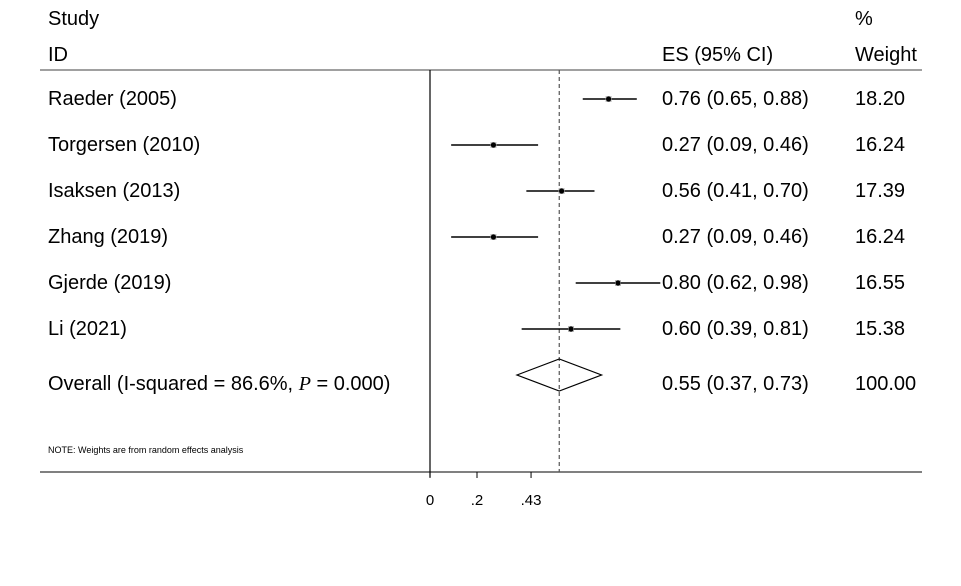 The width and height of the screenshot is (961, 586). Describe the element at coordinates (114, 191) in the screenshot. I see `study-label: Isaksen (2013)` at that location.